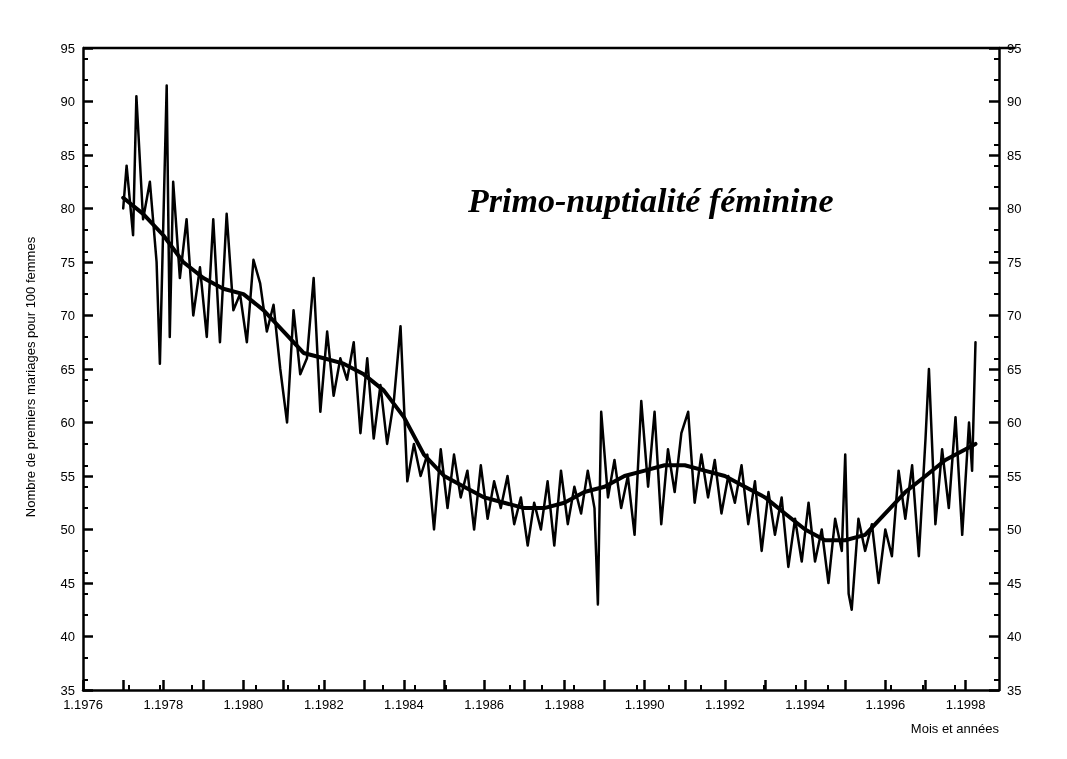  Describe the element at coordinates (67, 208) in the screenshot. I see `y-tick-label: 80` at that location.